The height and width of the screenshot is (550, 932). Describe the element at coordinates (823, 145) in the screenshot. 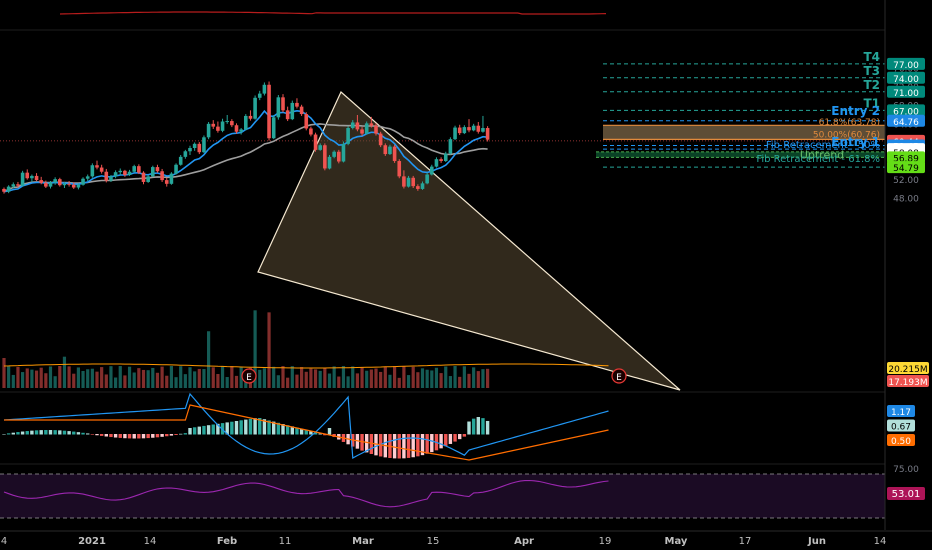

I see `fib50-retracement-label: Fib Retracement - 50%` at that location.